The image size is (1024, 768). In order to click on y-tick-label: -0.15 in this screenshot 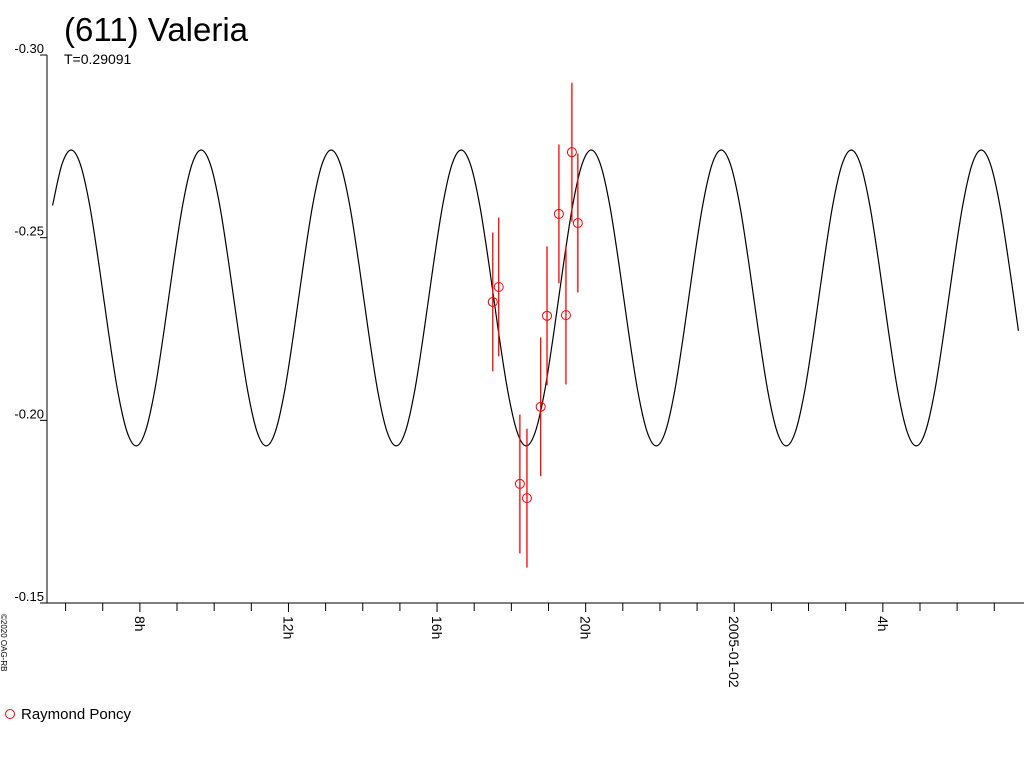, I will do `click(29, 596)`.